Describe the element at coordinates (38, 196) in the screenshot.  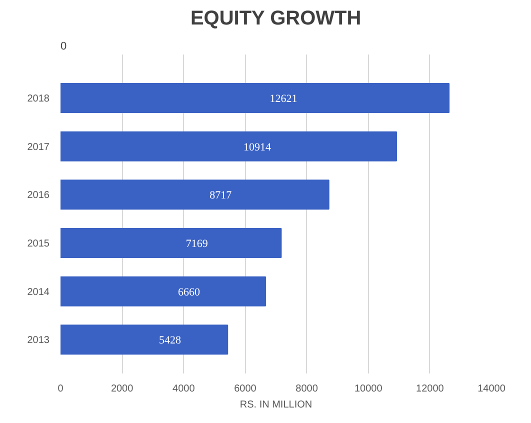
I see `y-tick-label: 2016` at that location.